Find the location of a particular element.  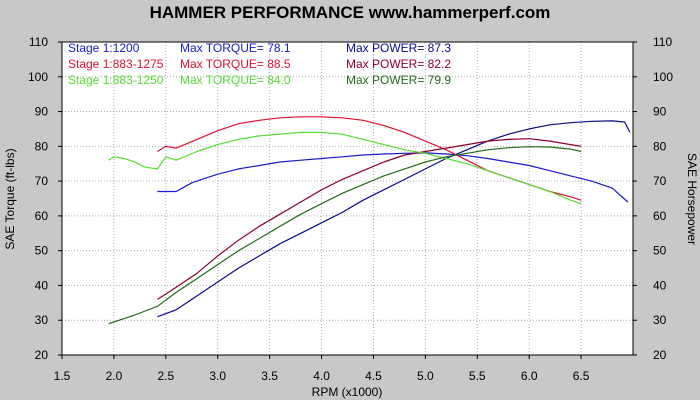

y-left-tick-label: 20 is located at coordinates (42, 355).